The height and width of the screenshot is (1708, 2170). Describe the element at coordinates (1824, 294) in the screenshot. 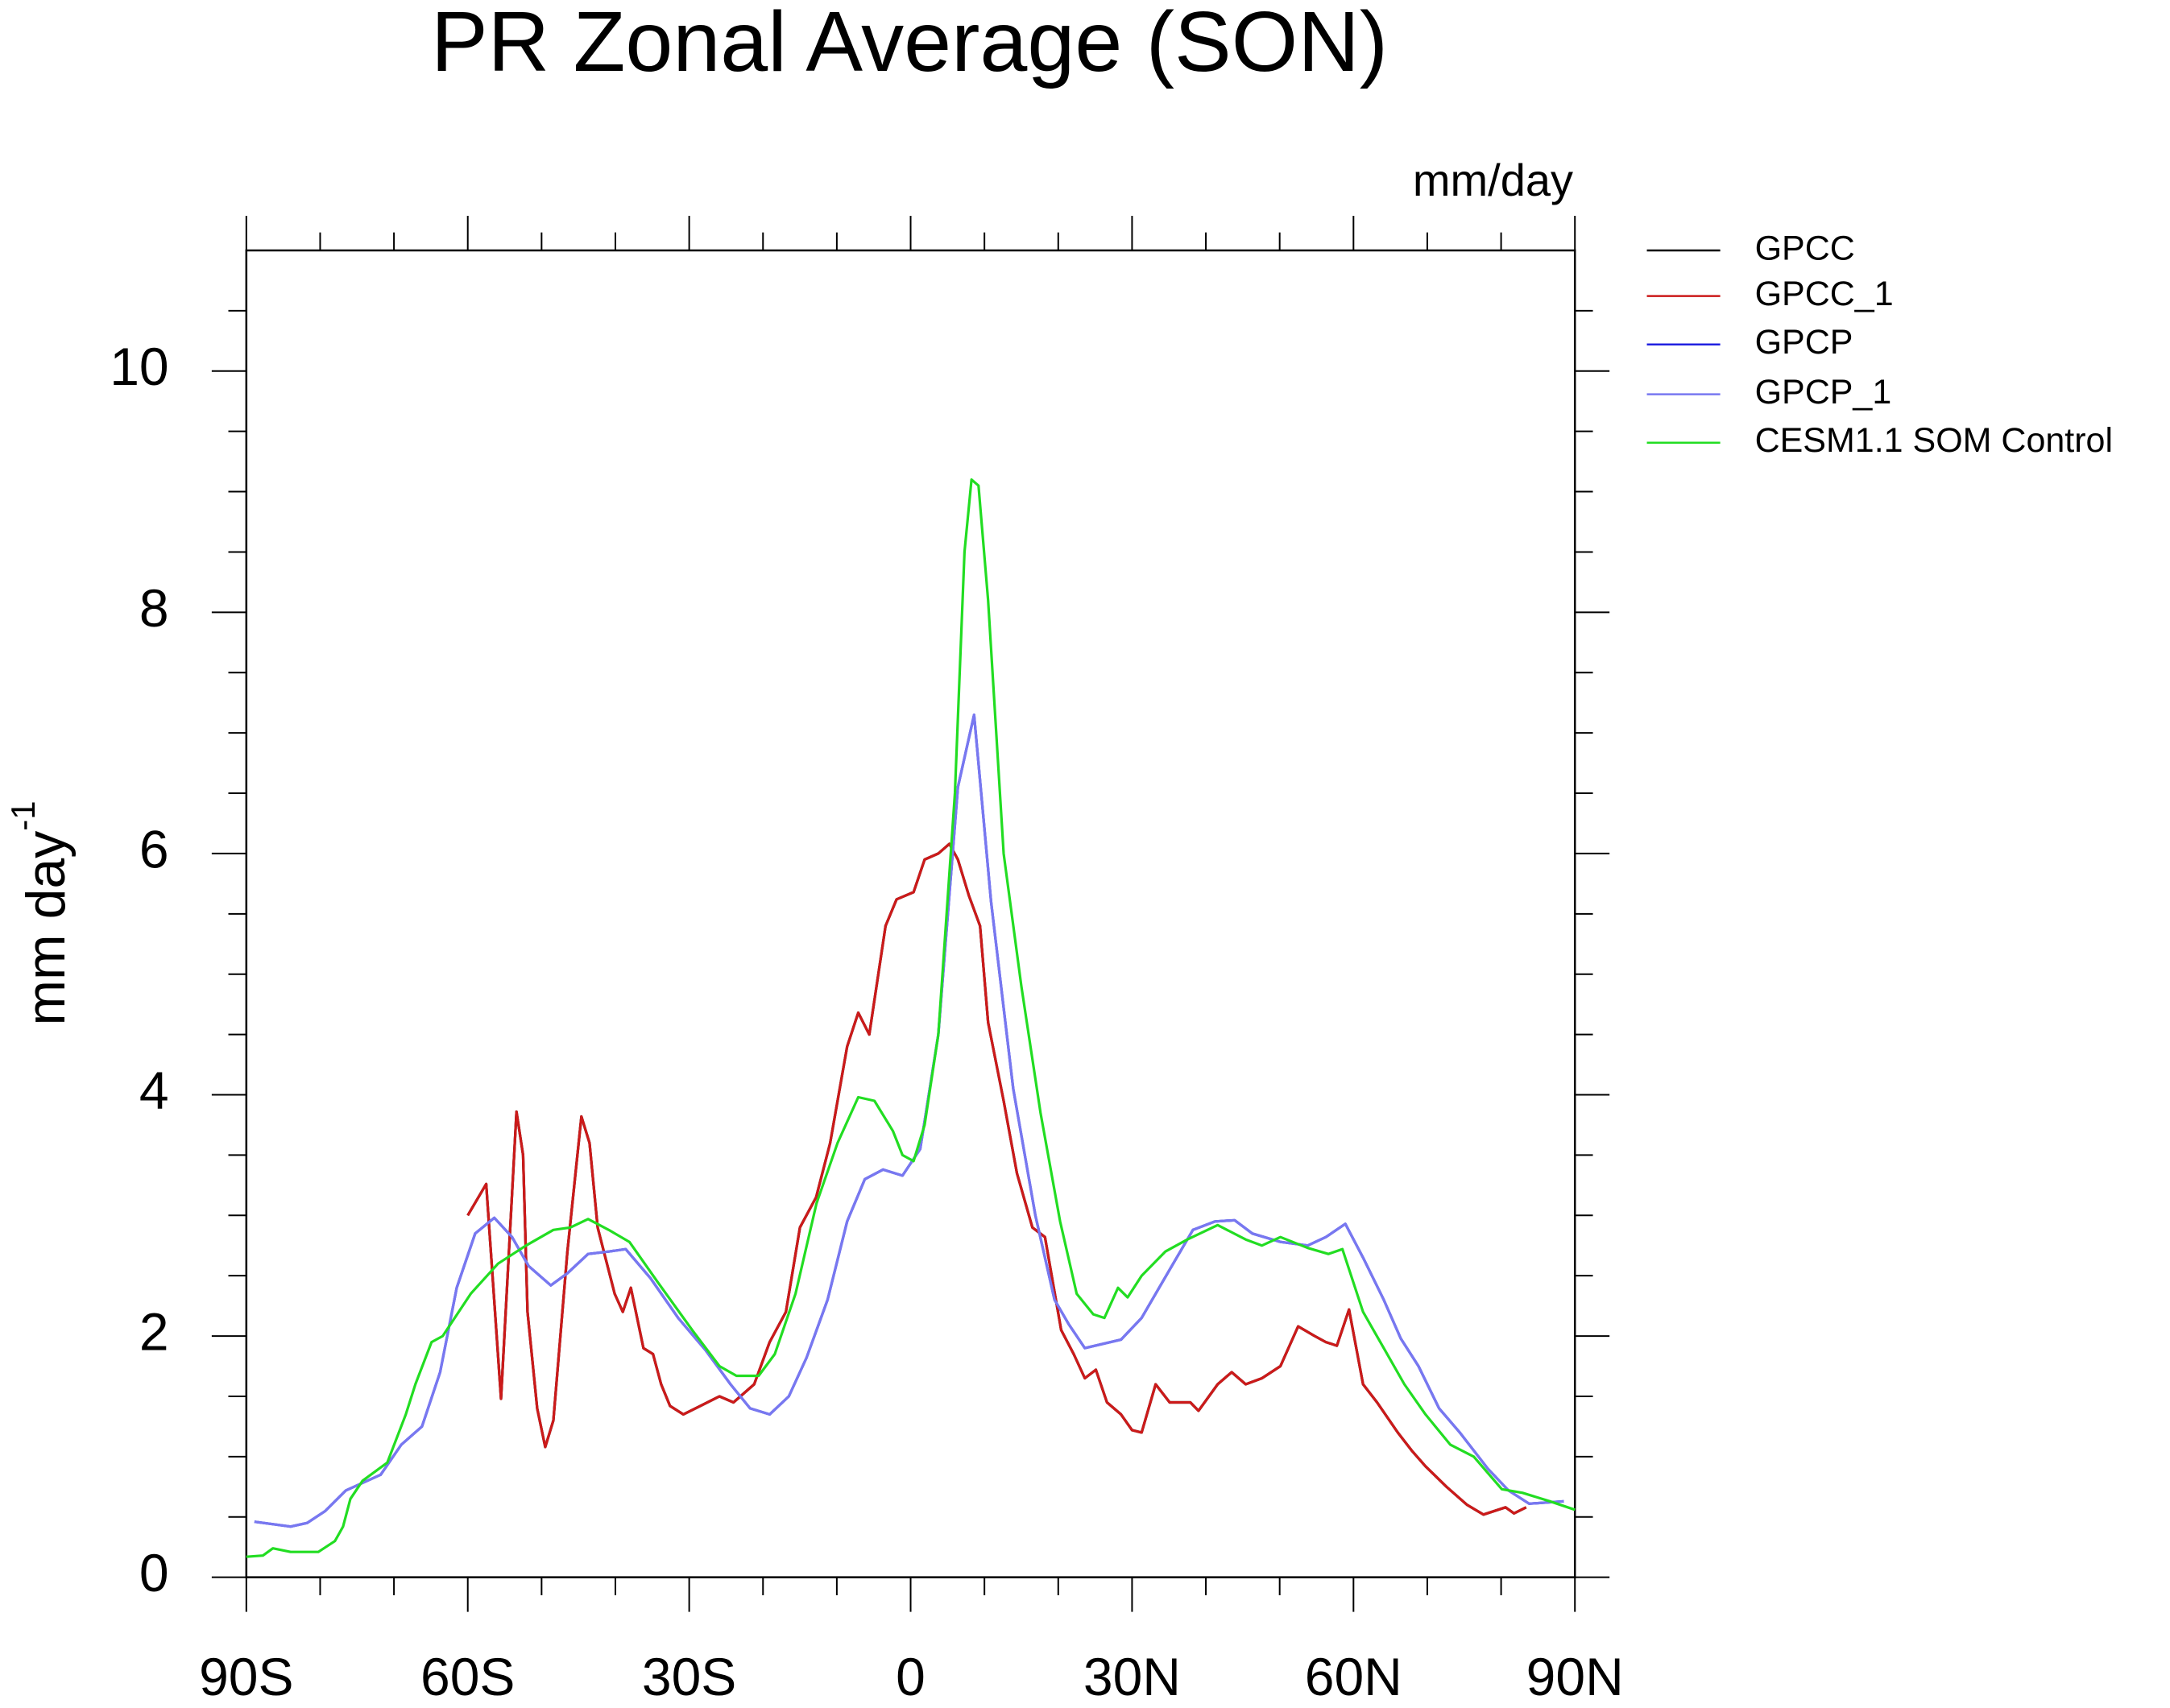

I see `legend-label: GPCC_1` at that location.